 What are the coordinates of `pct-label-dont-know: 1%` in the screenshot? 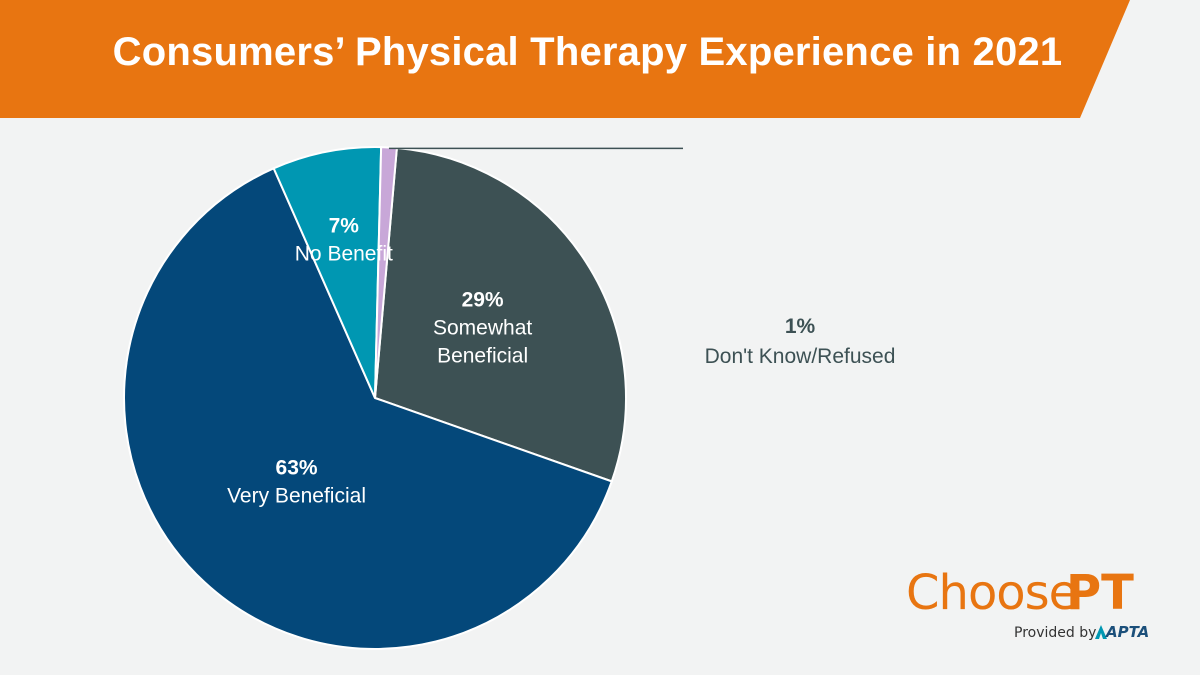 It's located at (800, 326).